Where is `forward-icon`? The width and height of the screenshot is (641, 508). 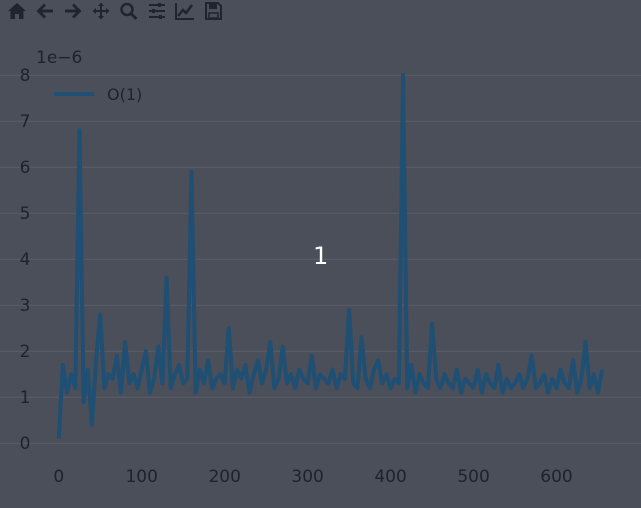 forward-icon is located at coordinates (73, 11).